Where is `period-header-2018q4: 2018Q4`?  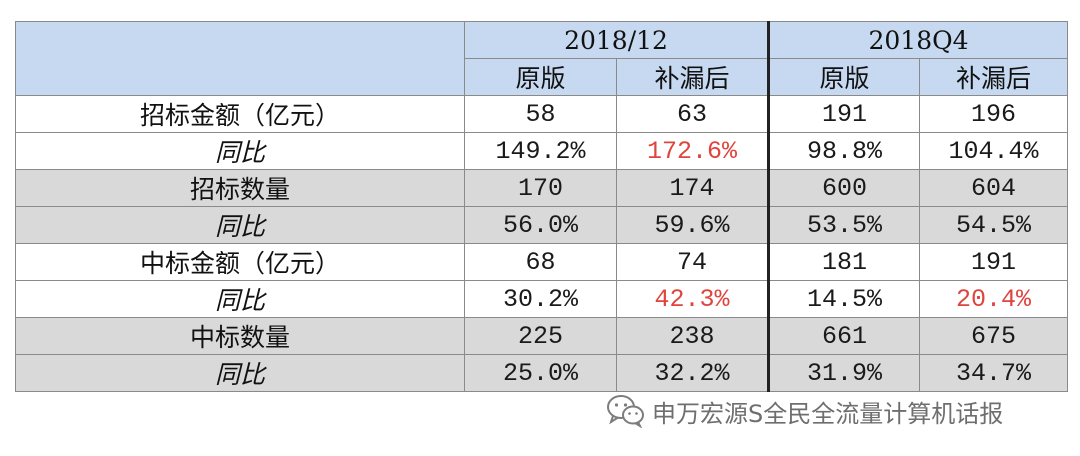 period-header-2018q4: 2018Q4 is located at coordinates (918, 40).